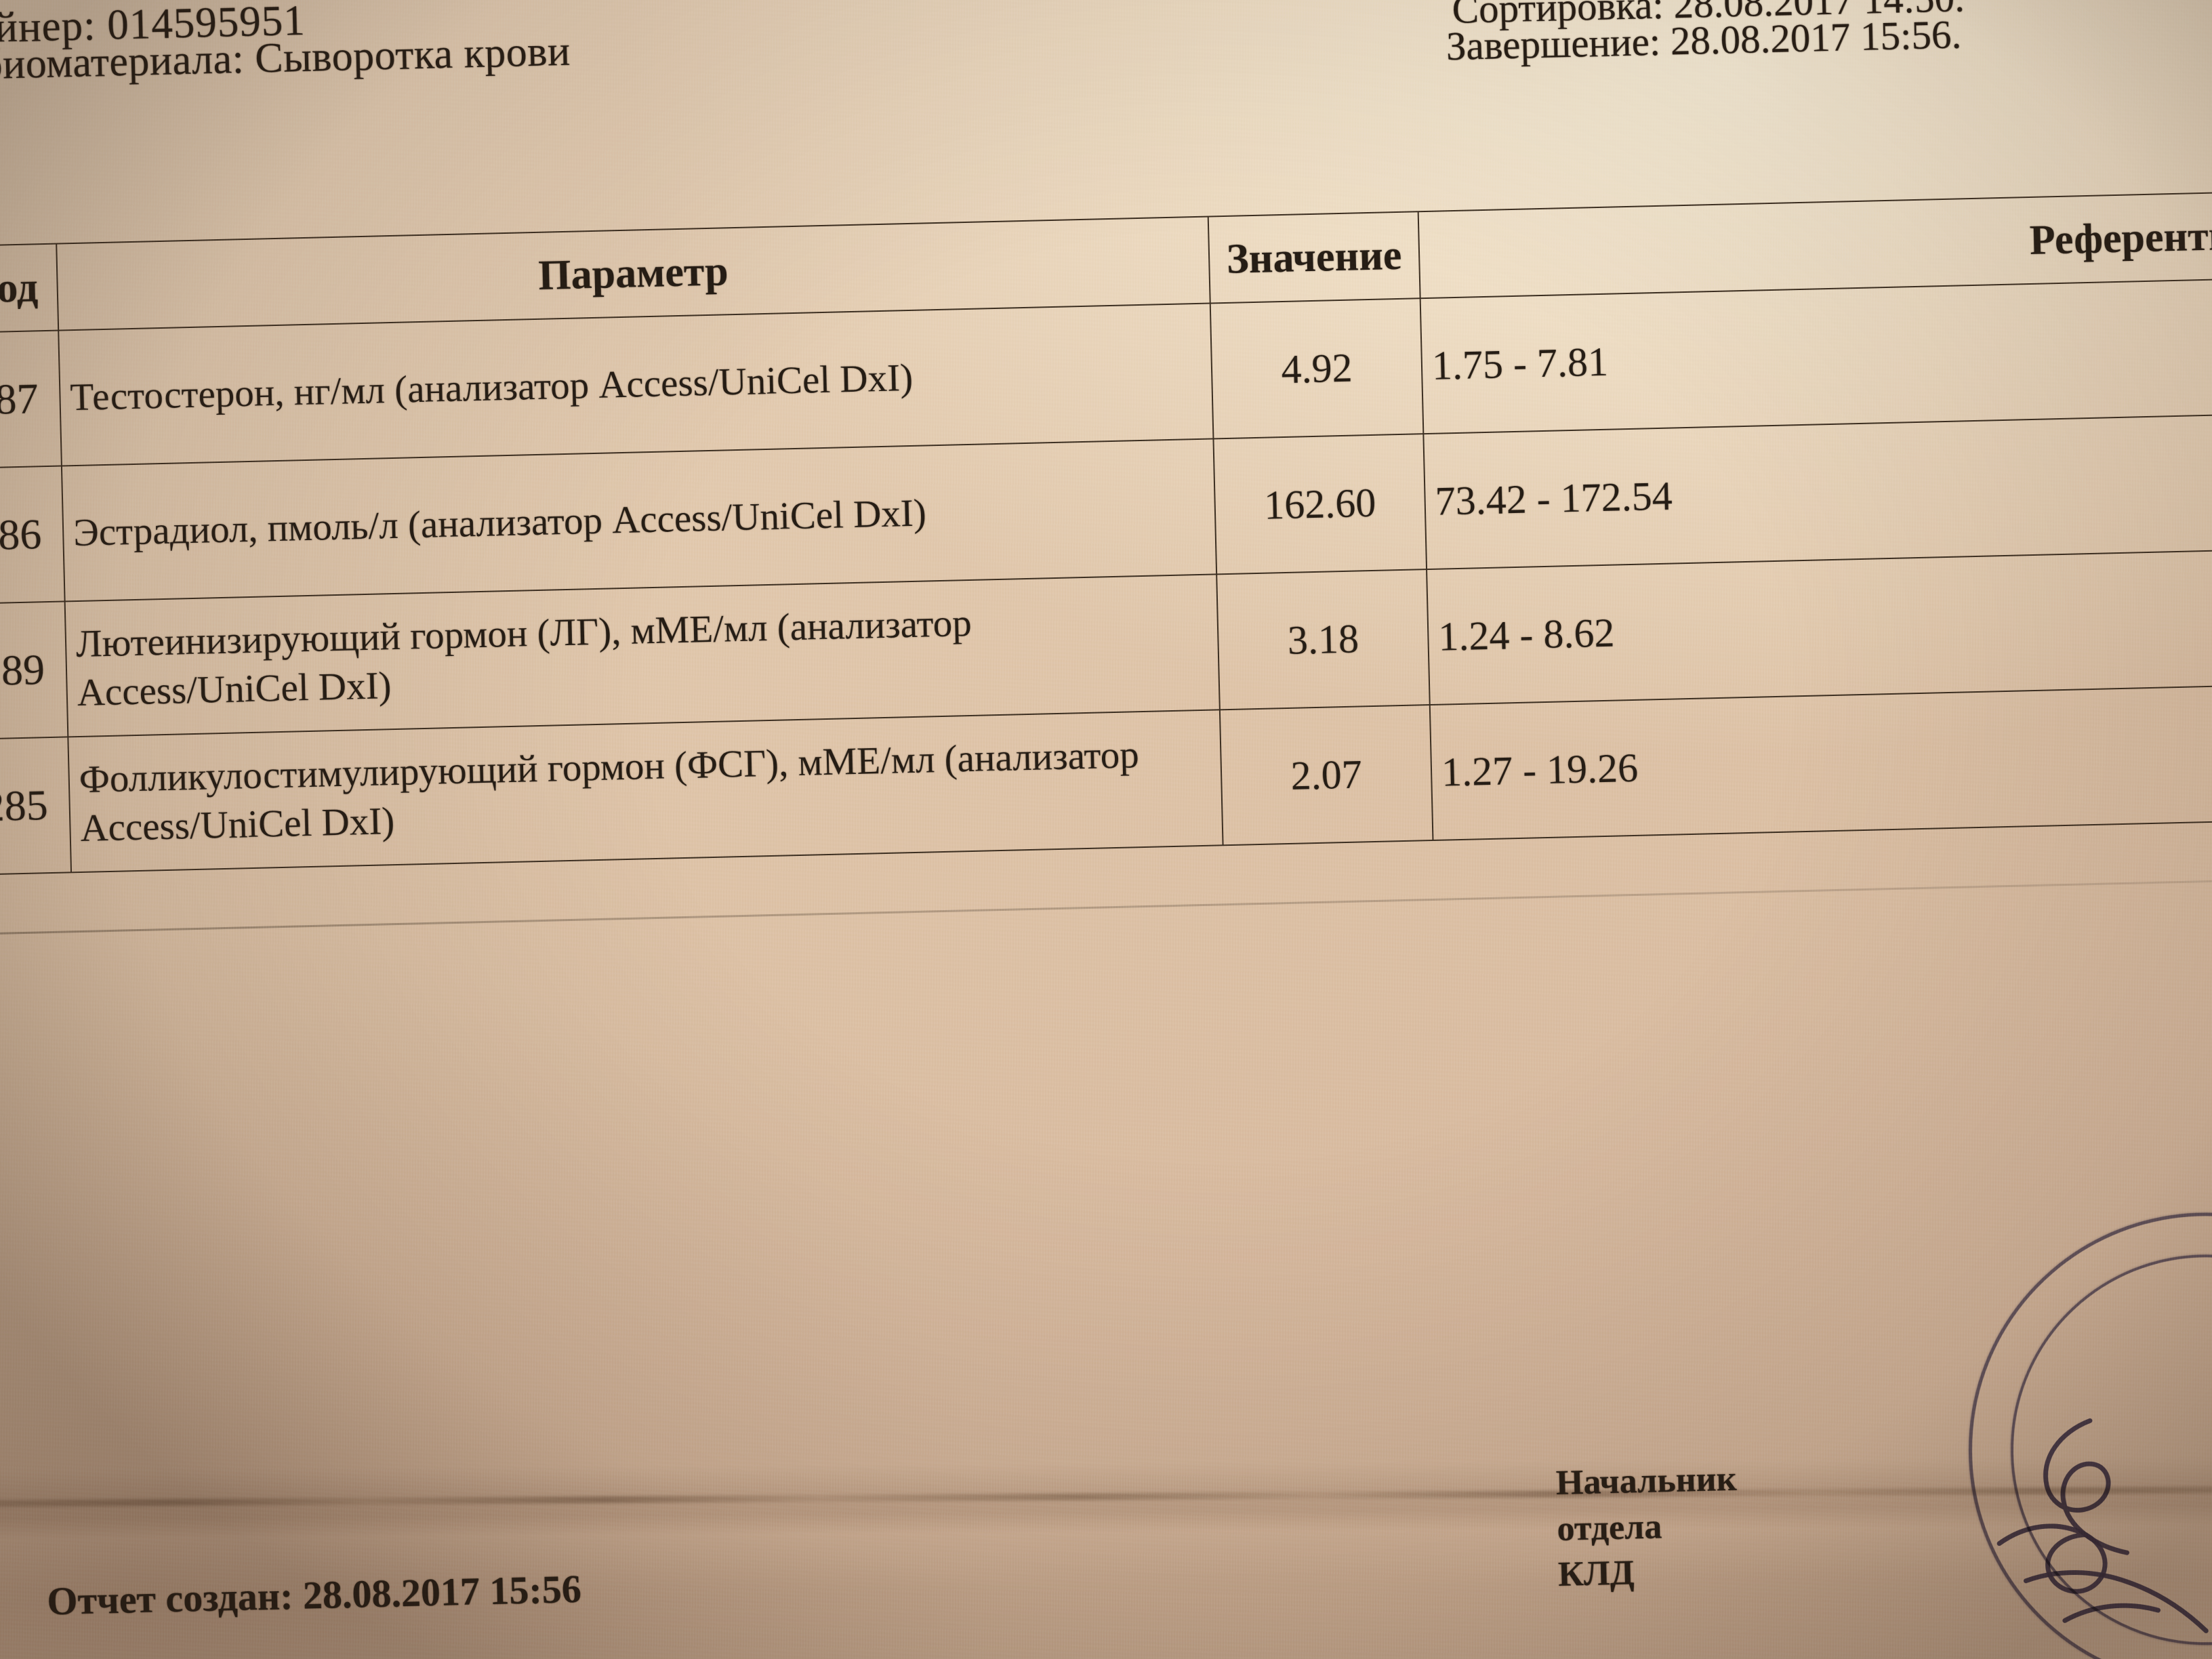 The width and height of the screenshot is (2212, 1659). What do you see at coordinates (1818, 491) in the screenshot?
I see `cell-reference: 73.42 - 172.54` at bounding box center [1818, 491].